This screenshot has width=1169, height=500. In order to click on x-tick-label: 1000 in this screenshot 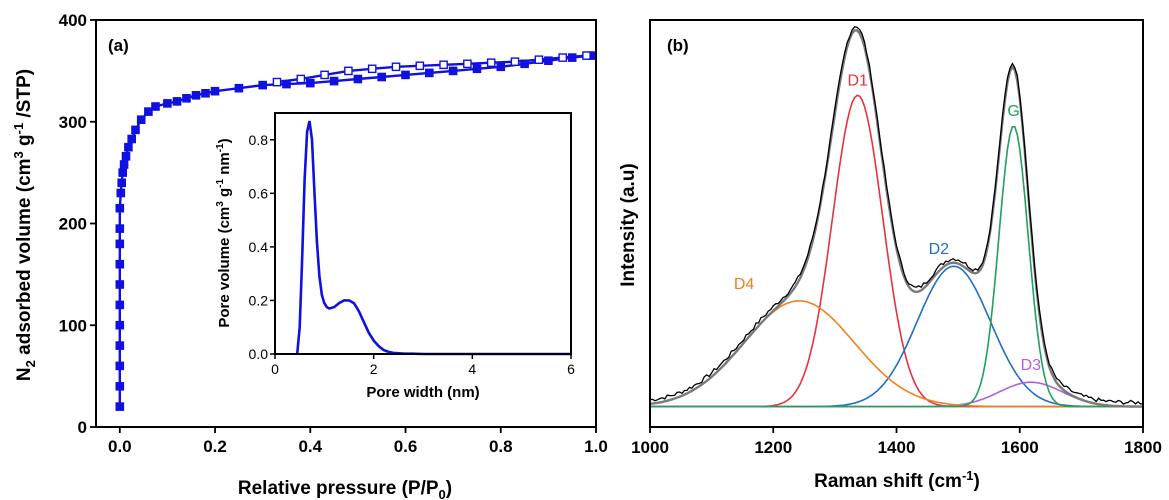, I will do `click(650, 447)`.